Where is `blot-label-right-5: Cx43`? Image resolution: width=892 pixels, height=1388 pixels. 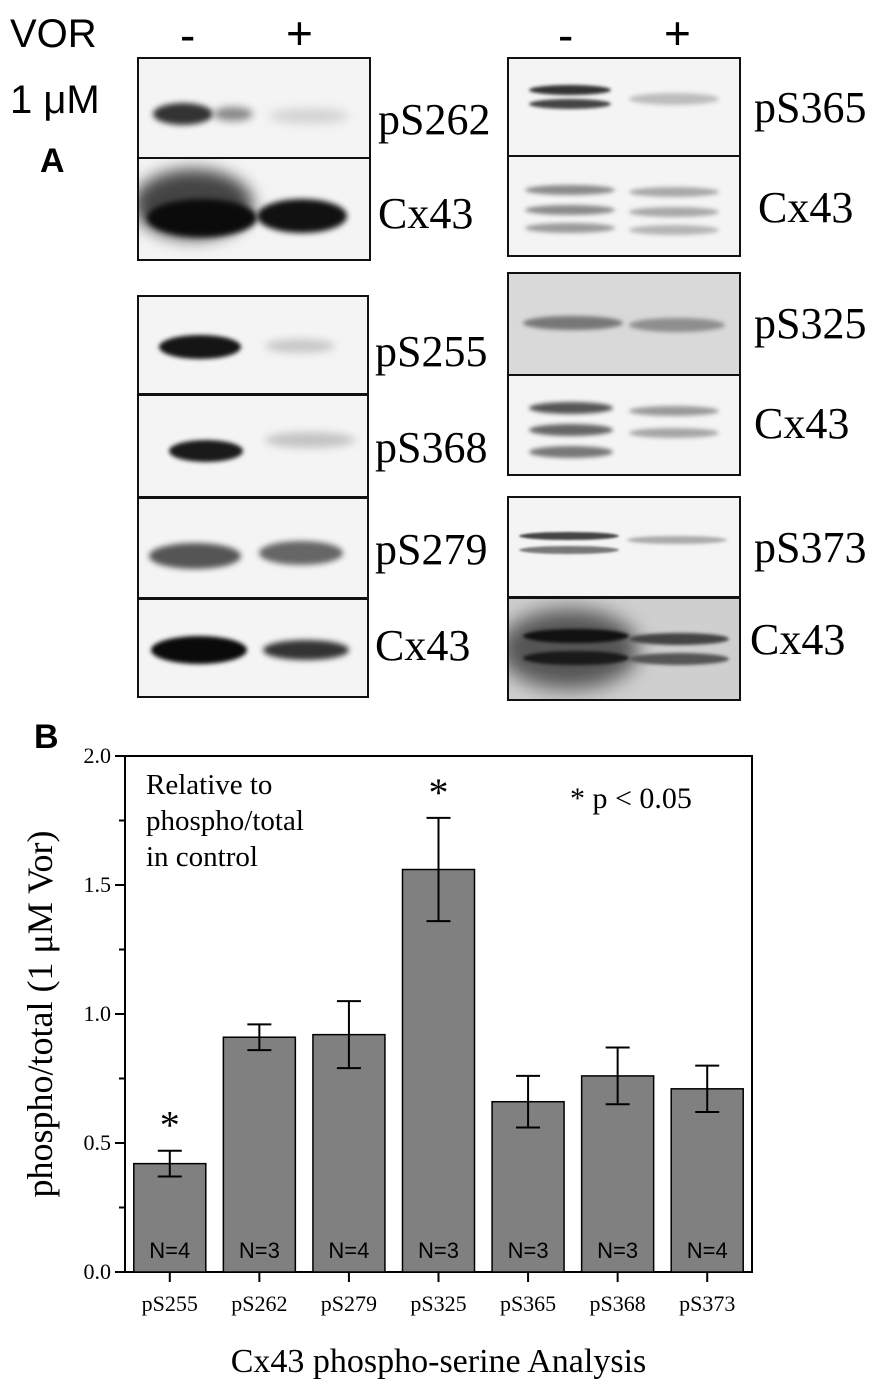
blot-label-right-5: Cx43 is located at coordinates (798, 639).